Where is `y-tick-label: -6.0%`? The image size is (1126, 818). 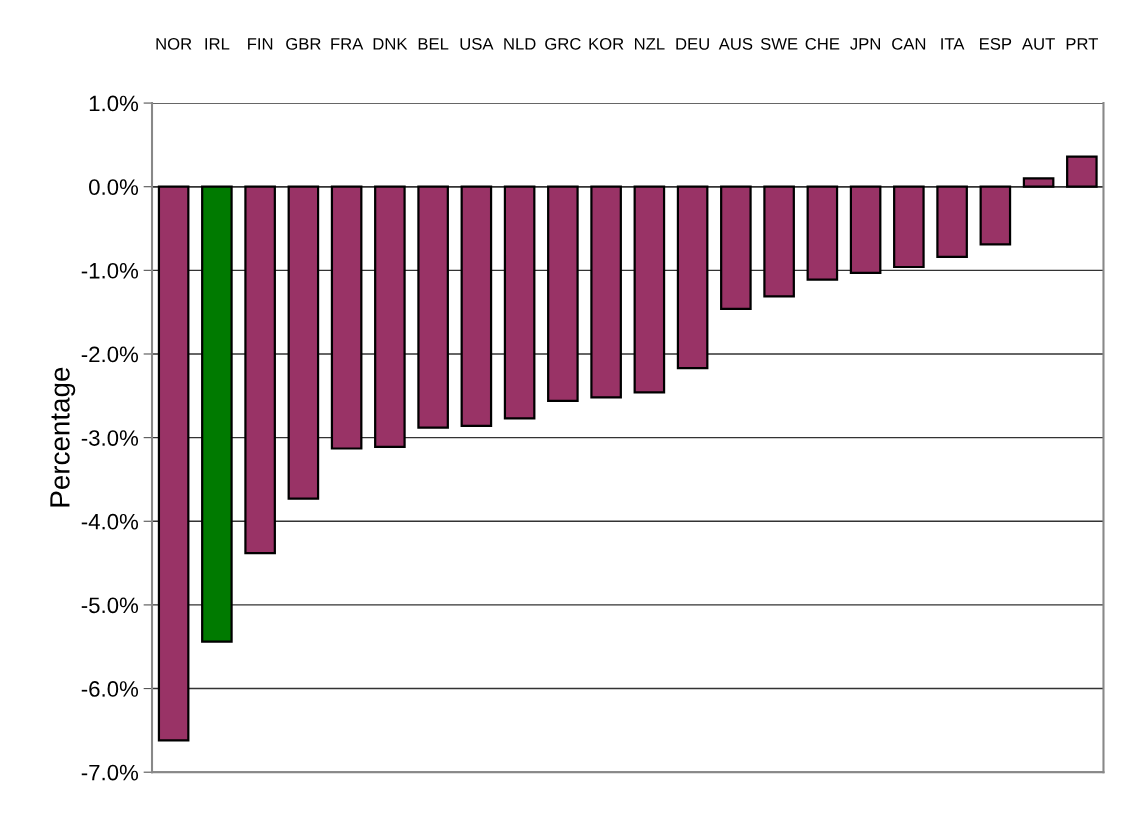
y-tick-label: -6.0% is located at coordinates (110, 689).